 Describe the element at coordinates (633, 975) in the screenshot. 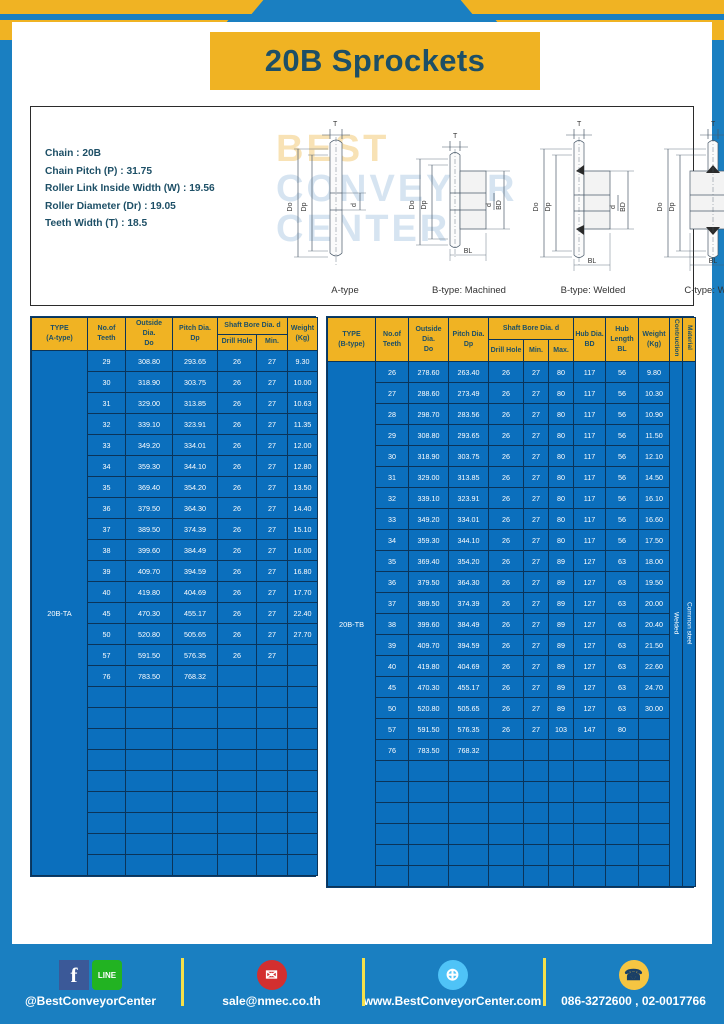

I see `phone-icon: ☎` at that location.